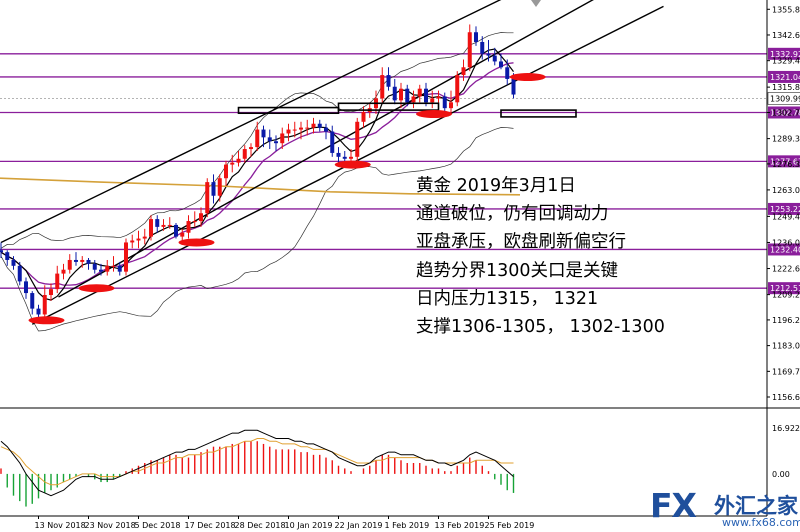  What do you see at coordinates (359, 525) in the screenshot?
I see `x-tick-label: 22 Jan 2019` at bounding box center [359, 525].